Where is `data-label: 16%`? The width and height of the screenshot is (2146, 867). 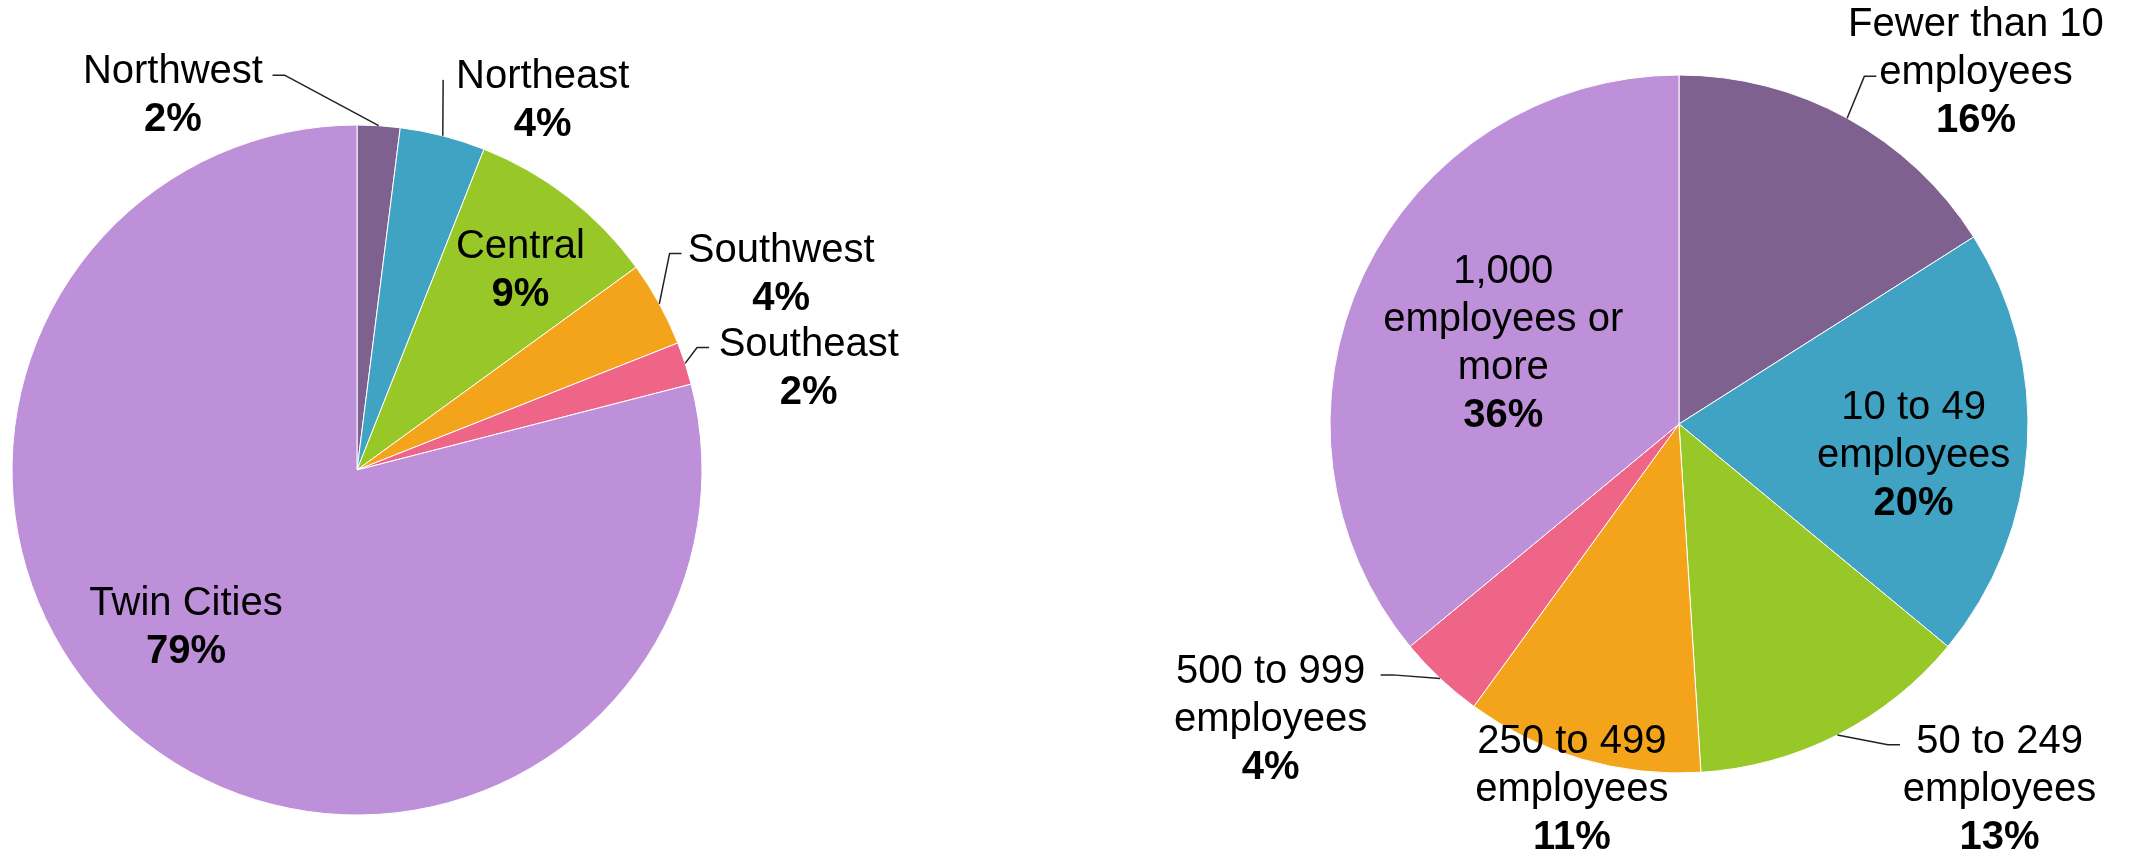
data-label: 16% is located at coordinates (1975, 118).